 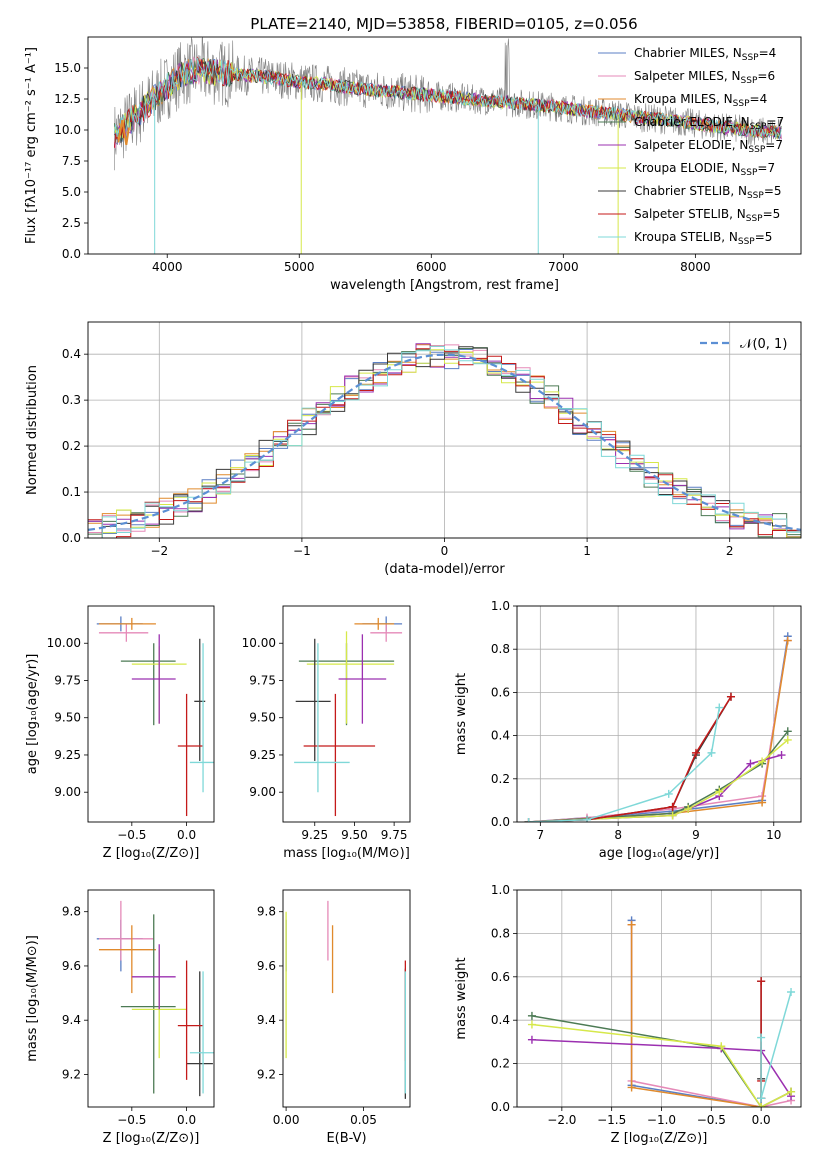 What do you see at coordinates (266, 912) in the screenshot?
I see `mass-vs-EBV-ytick-label: 9.8` at bounding box center [266, 912].